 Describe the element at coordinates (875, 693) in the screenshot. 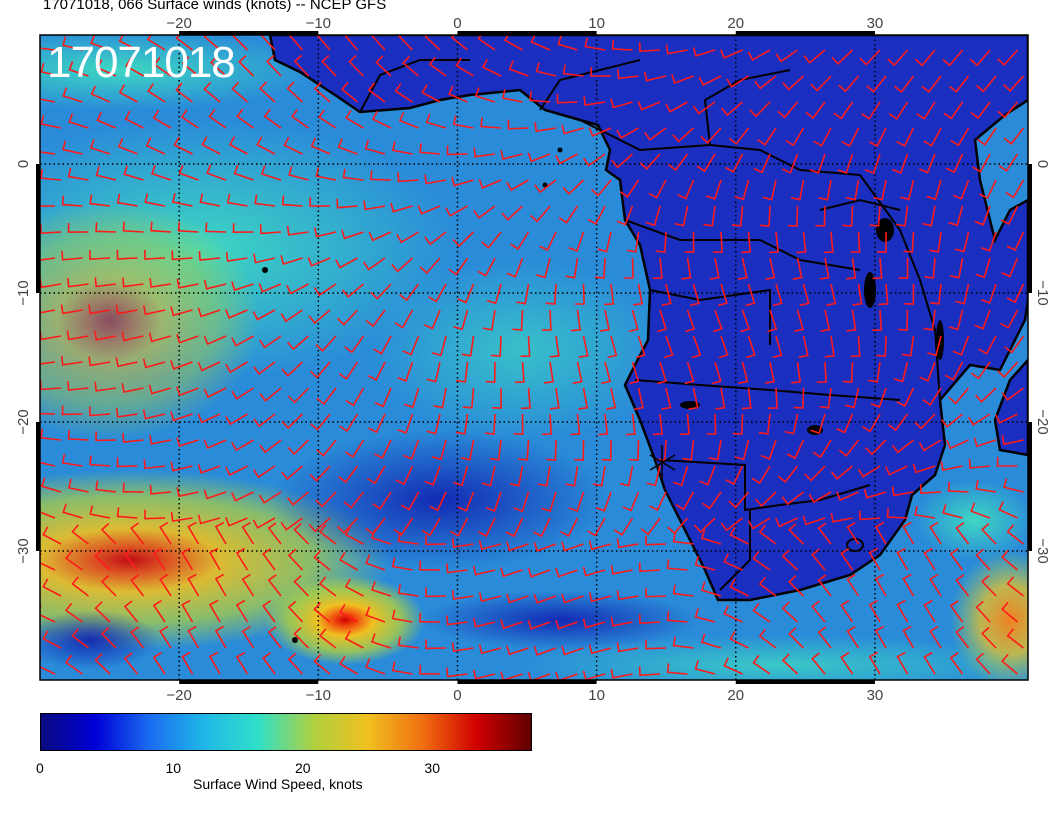

I see `lon-tick-label: 30` at that location.